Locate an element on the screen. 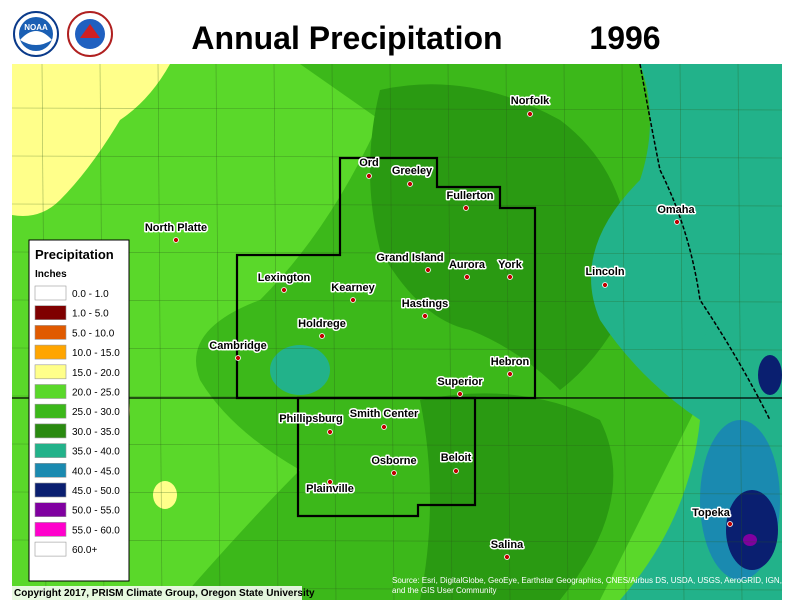 The height and width of the screenshot is (612, 792). city-label: Hebron is located at coordinates (510, 362).